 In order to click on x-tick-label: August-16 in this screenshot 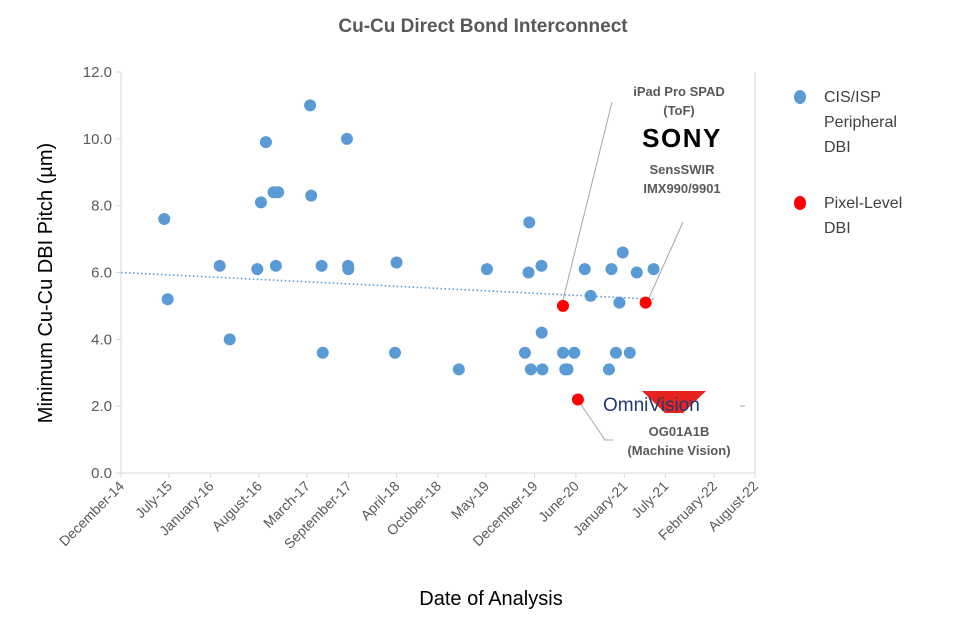, I will do `click(237, 506)`.